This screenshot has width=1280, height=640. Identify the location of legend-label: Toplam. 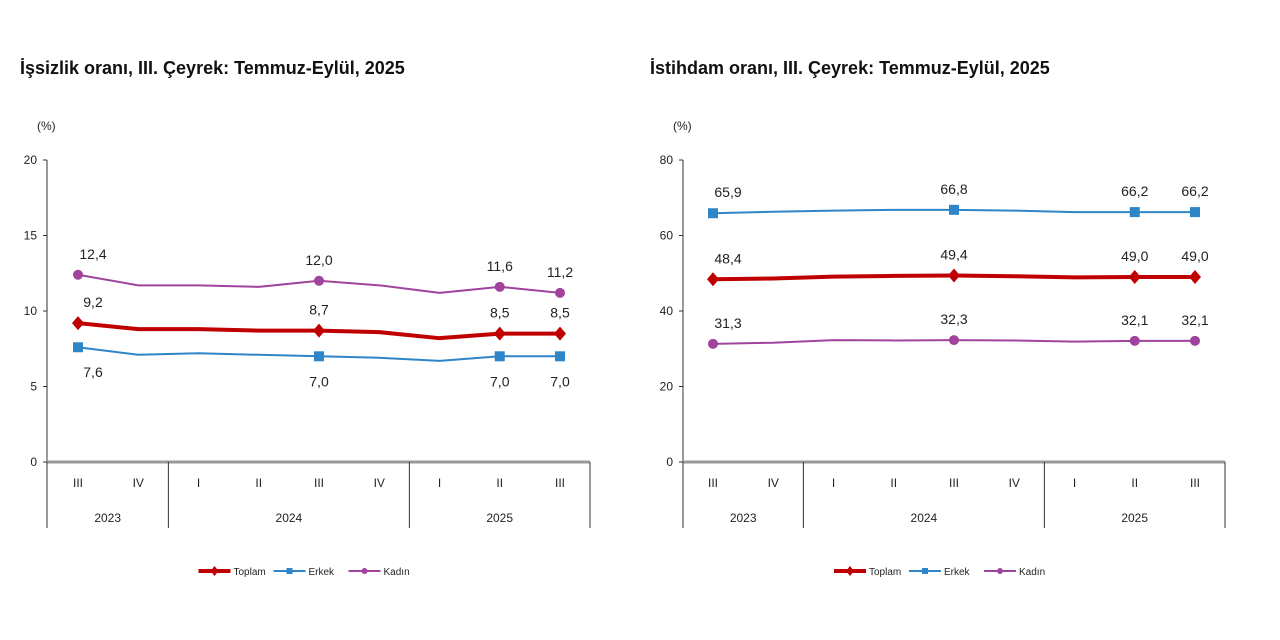
(250, 572).